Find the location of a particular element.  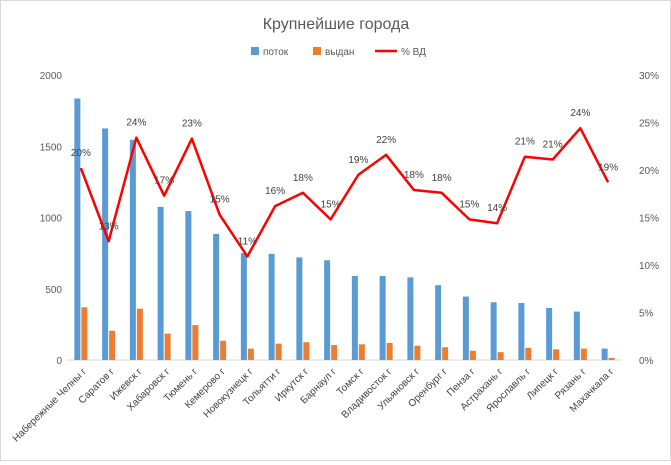

pct-data-label: 11% is located at coordinates (247, 241).